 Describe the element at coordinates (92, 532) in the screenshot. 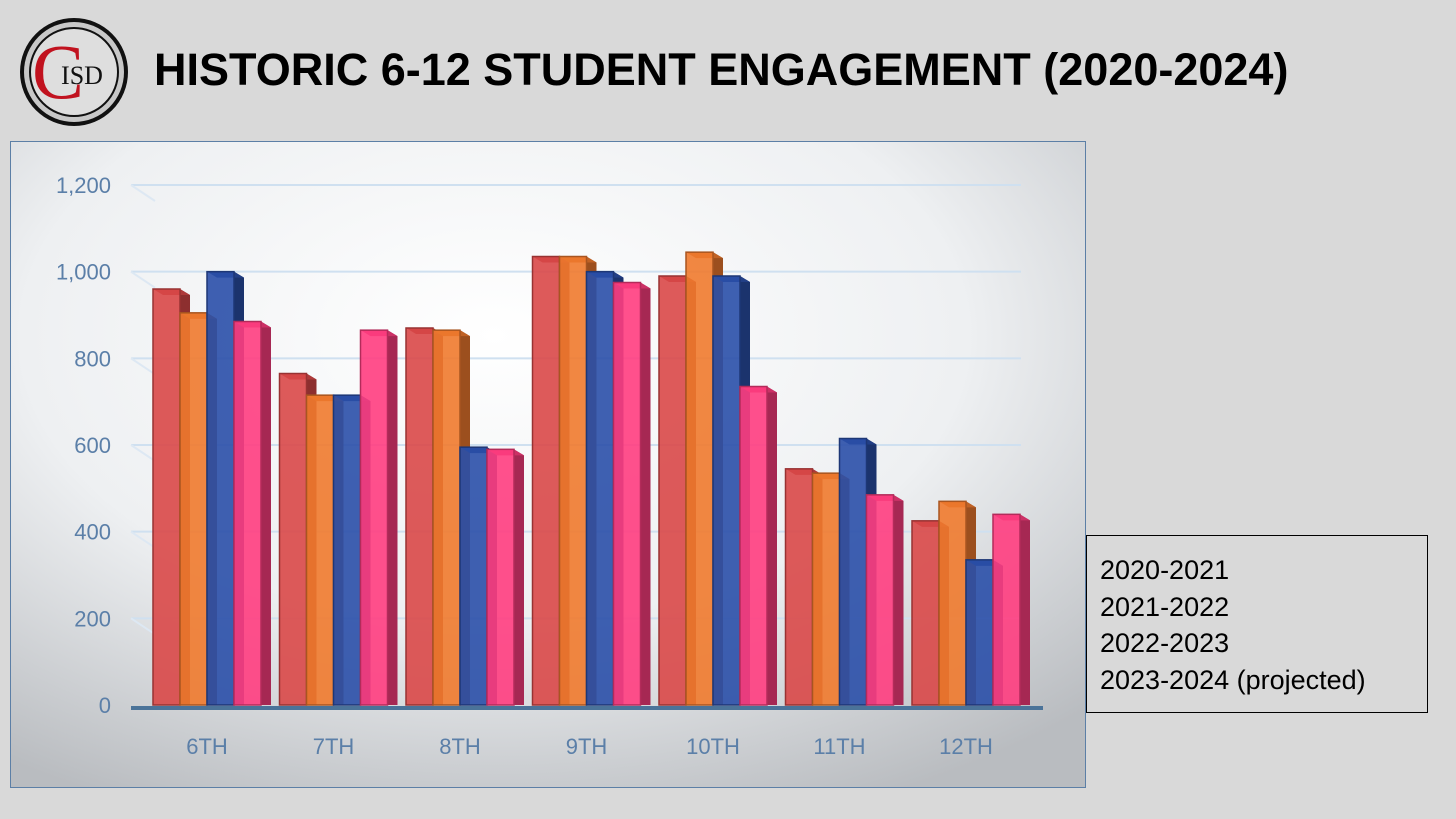

I see `y-tick-label: 400` at that location.